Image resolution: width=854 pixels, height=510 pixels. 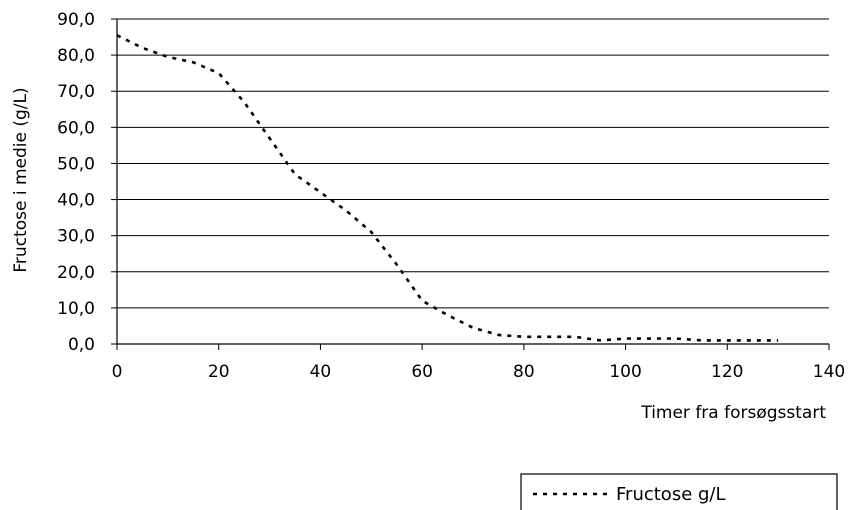 I want to click on x-tick-label: 120, so click(x=727, y=372).